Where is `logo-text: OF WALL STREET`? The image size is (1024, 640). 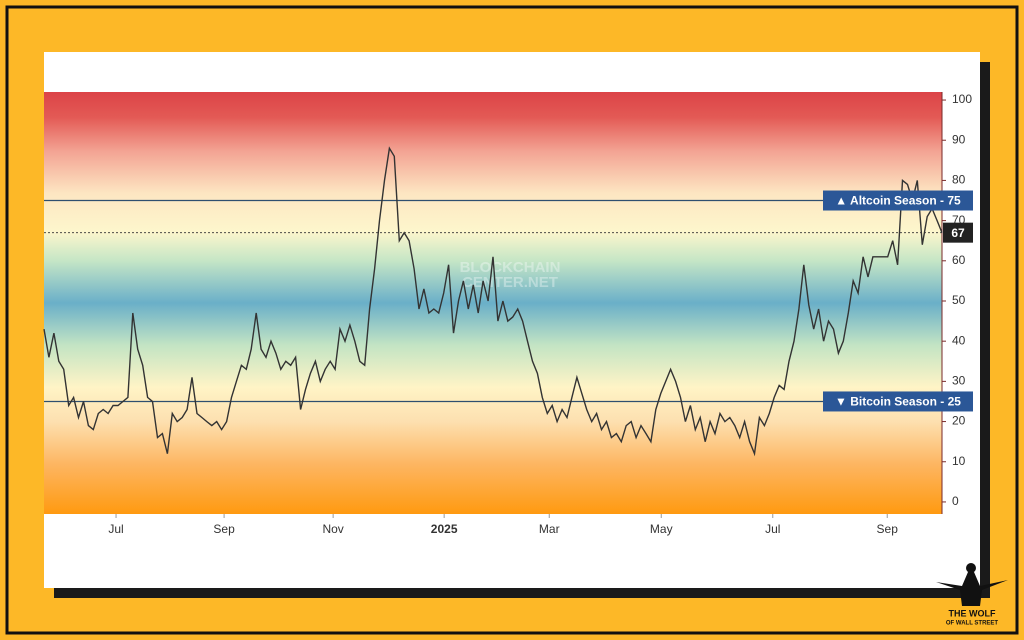 logo-text: OF WALL STREET is located at coordinates (972, 624).